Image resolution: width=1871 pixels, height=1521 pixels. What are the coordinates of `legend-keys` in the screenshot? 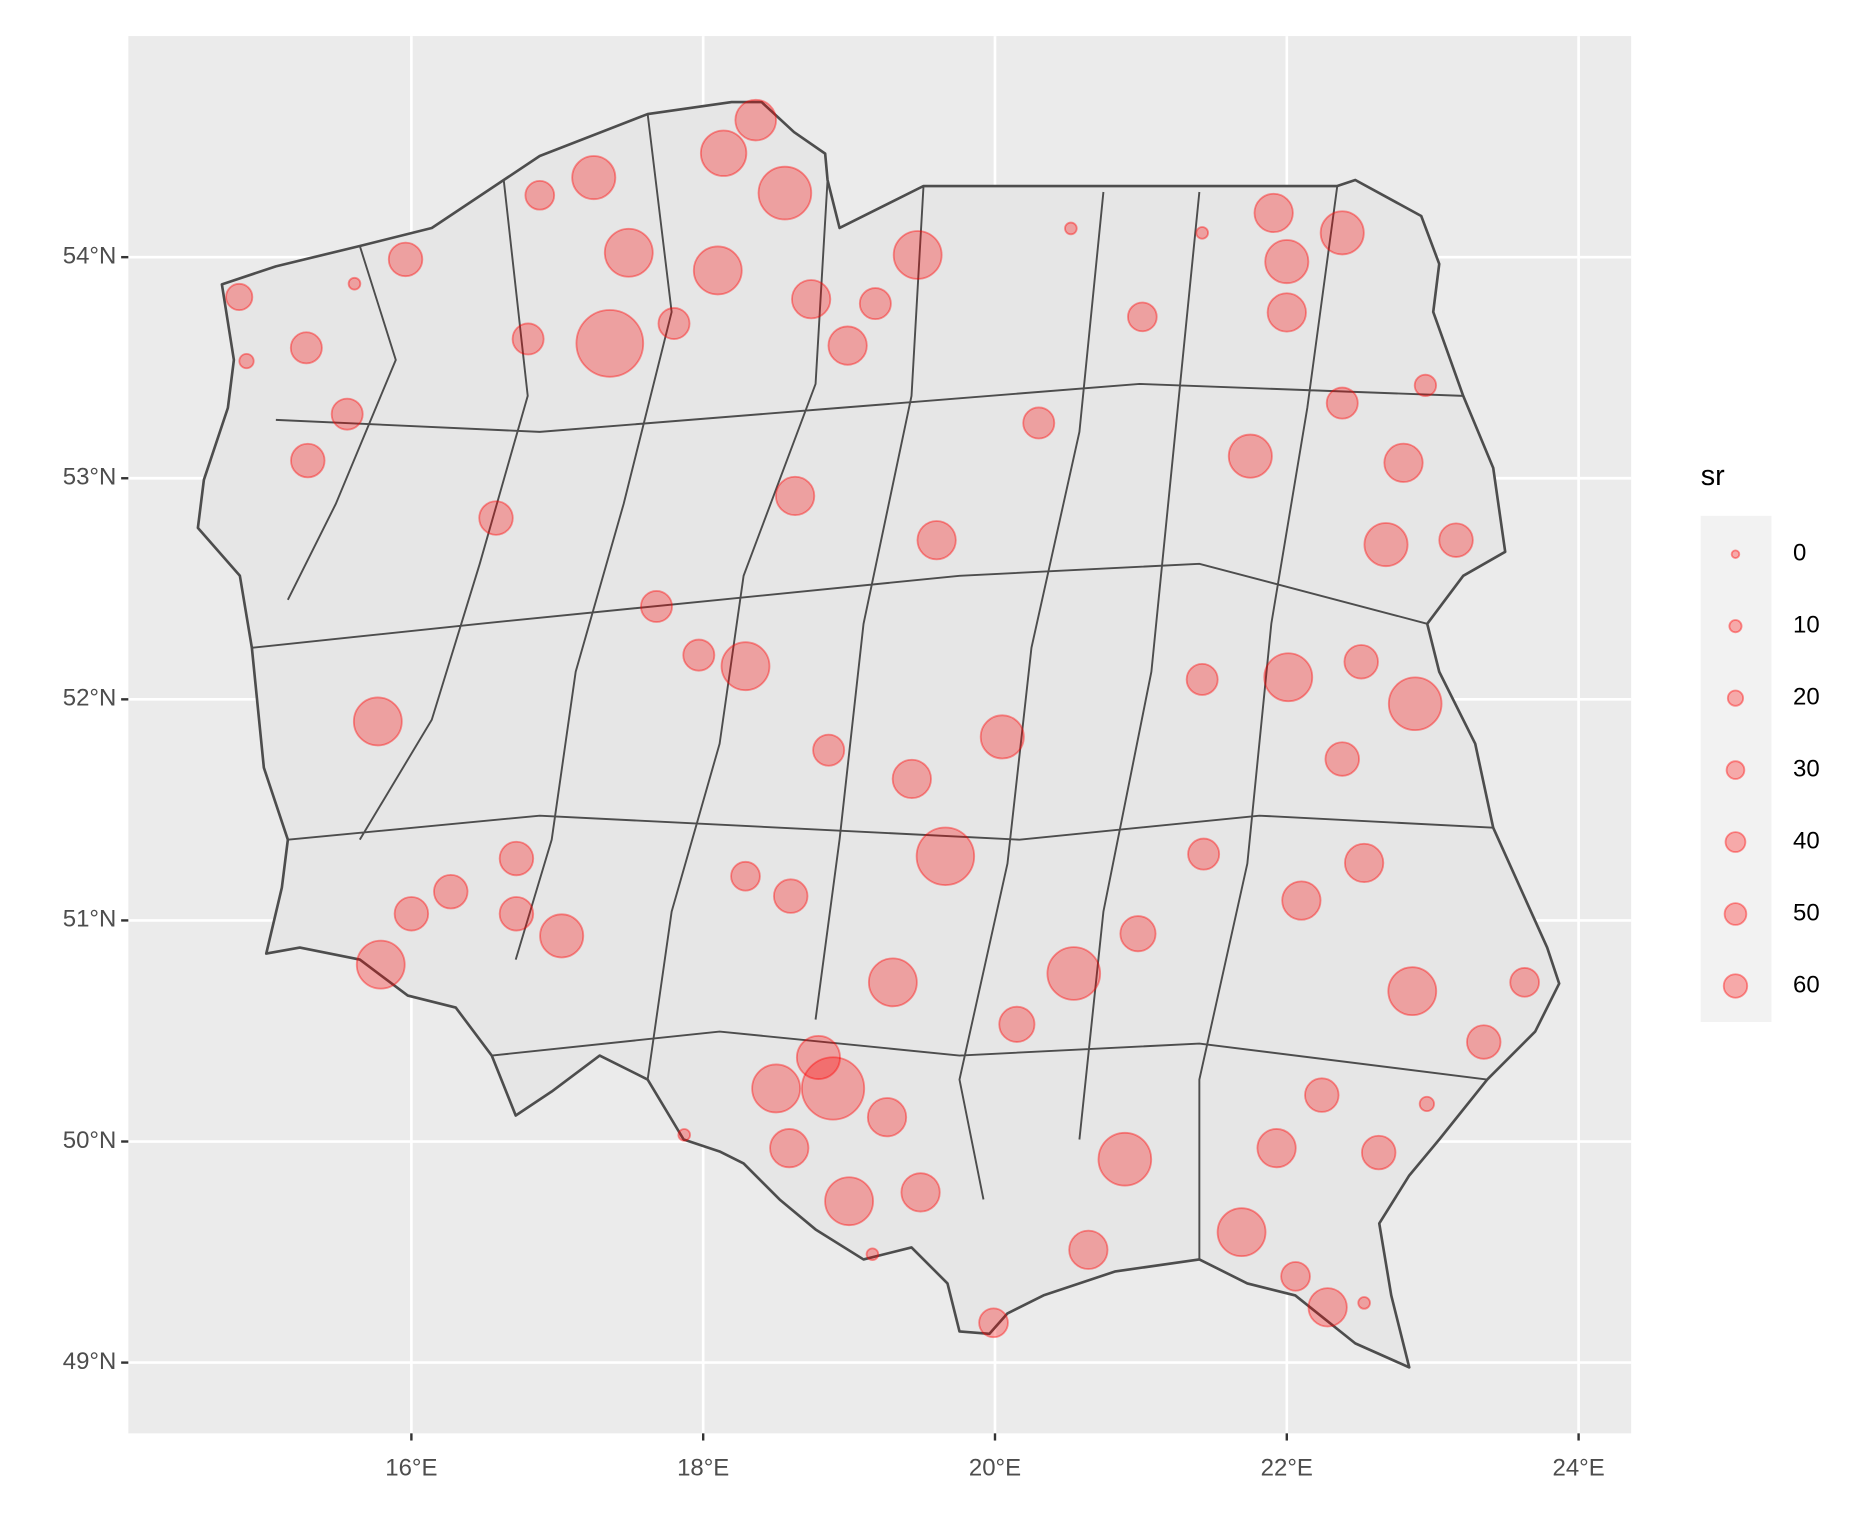 It's located at (1736, 768).